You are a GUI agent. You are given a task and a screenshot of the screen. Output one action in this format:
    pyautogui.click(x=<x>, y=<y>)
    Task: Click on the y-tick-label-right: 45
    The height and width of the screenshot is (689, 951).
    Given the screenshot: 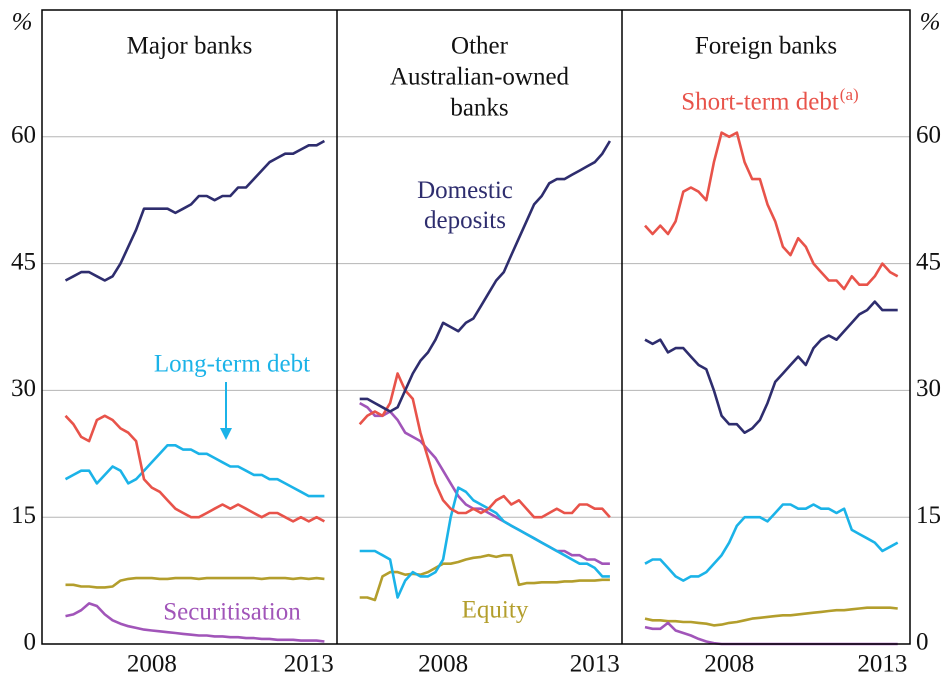 What is the action you would take?
    pyautogui.click(x=928, y=261)
    